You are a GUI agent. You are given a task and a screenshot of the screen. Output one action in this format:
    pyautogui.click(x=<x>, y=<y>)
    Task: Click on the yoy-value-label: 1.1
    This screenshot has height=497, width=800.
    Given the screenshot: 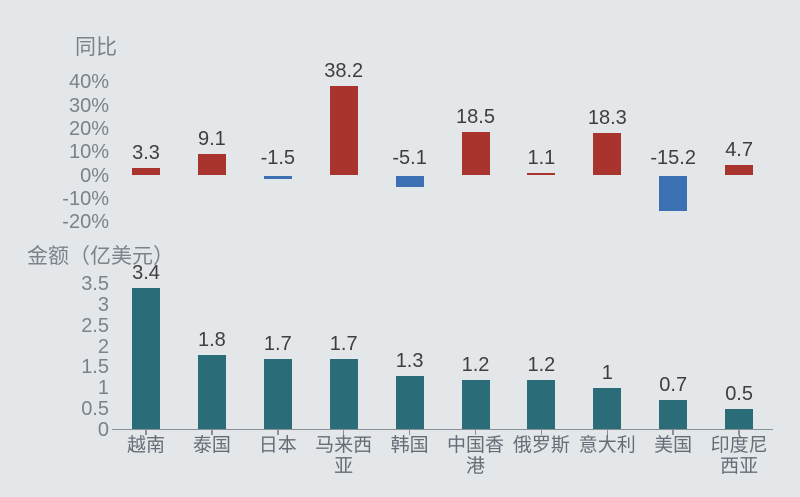 What is the action you would take?
    pyautogui.click(x=541, y=157)
    